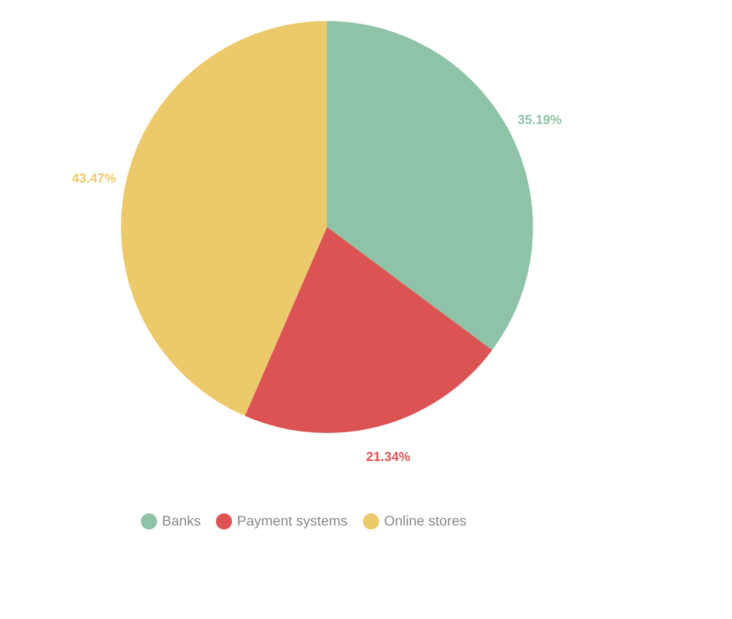  What do you see at coordinates (368, 330) in the screenshot?
I see `pie-slice` at bounding box center [368, 330].